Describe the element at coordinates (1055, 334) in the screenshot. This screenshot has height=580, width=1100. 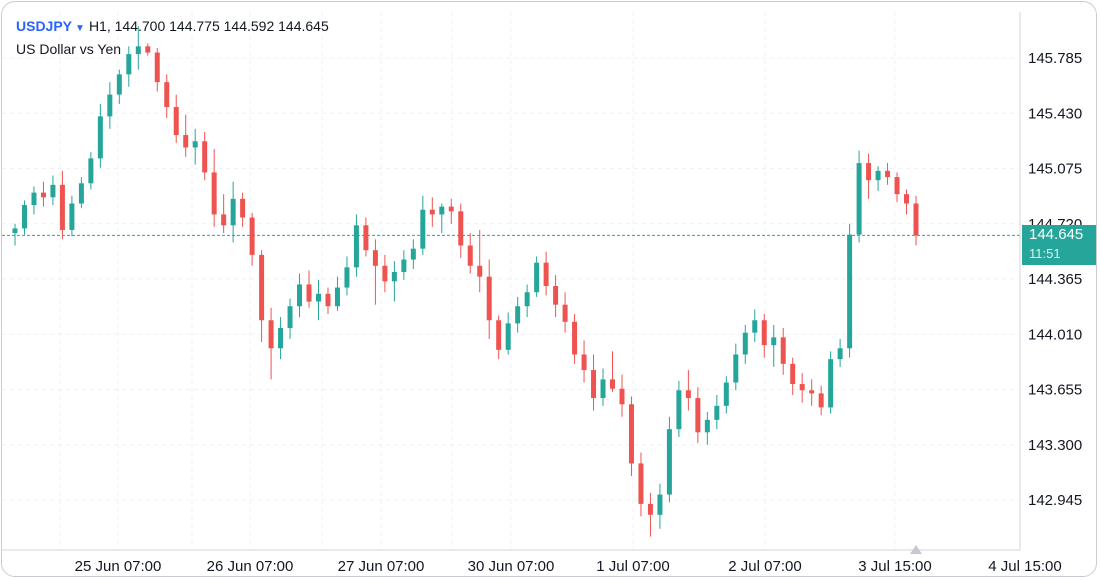
I see `price-tick-label: 144.010` at that location.